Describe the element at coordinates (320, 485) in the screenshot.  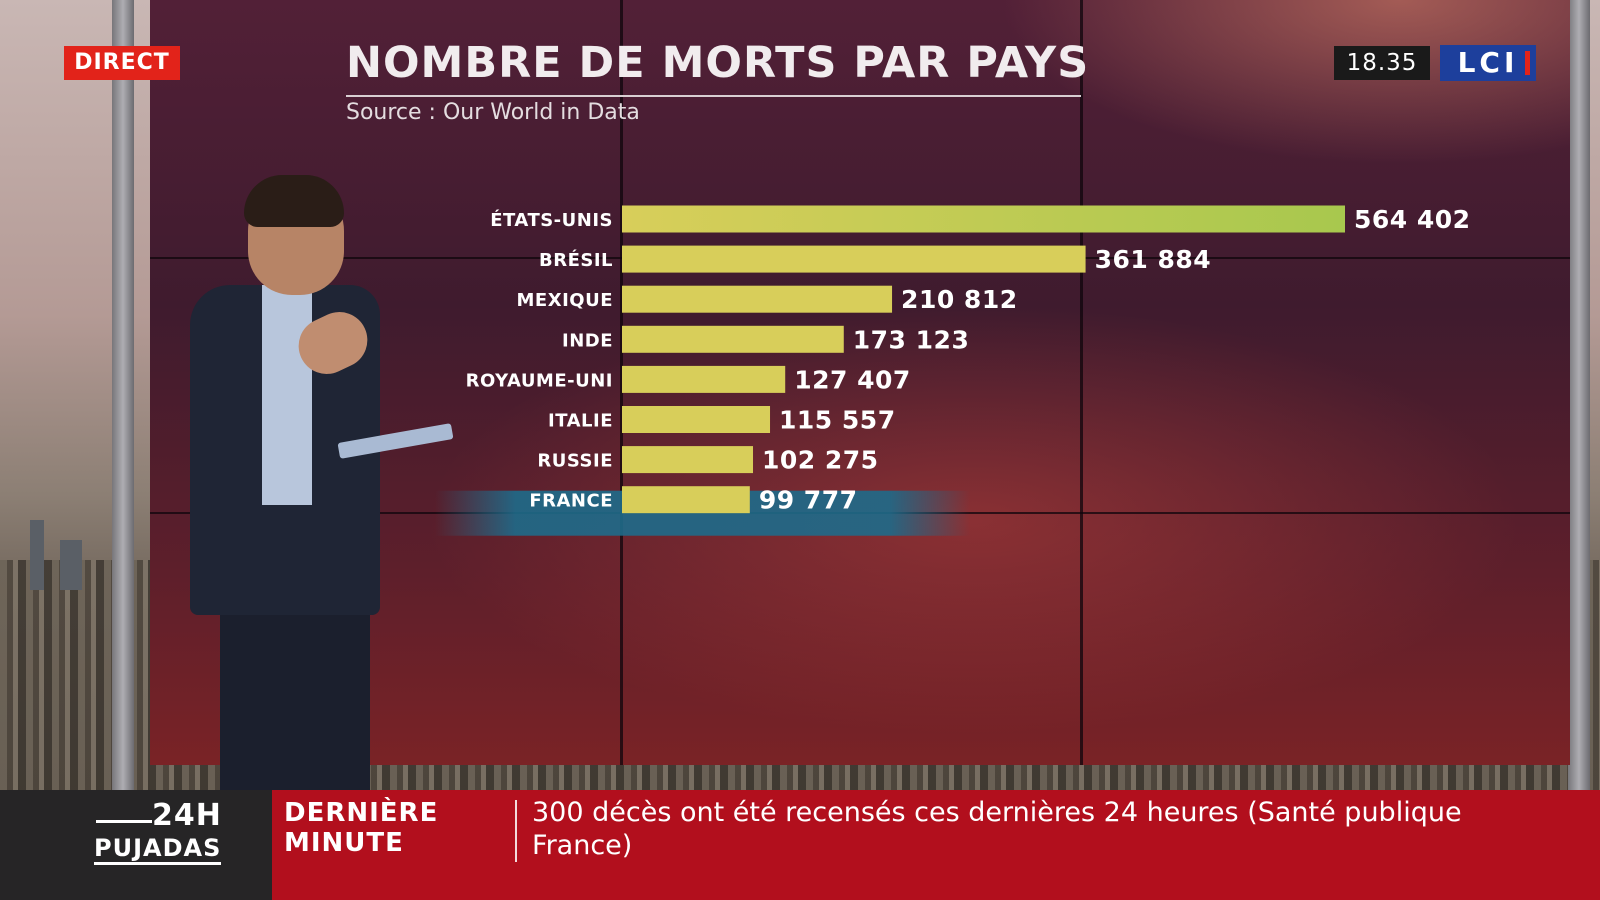
I see `presenter` at that location.